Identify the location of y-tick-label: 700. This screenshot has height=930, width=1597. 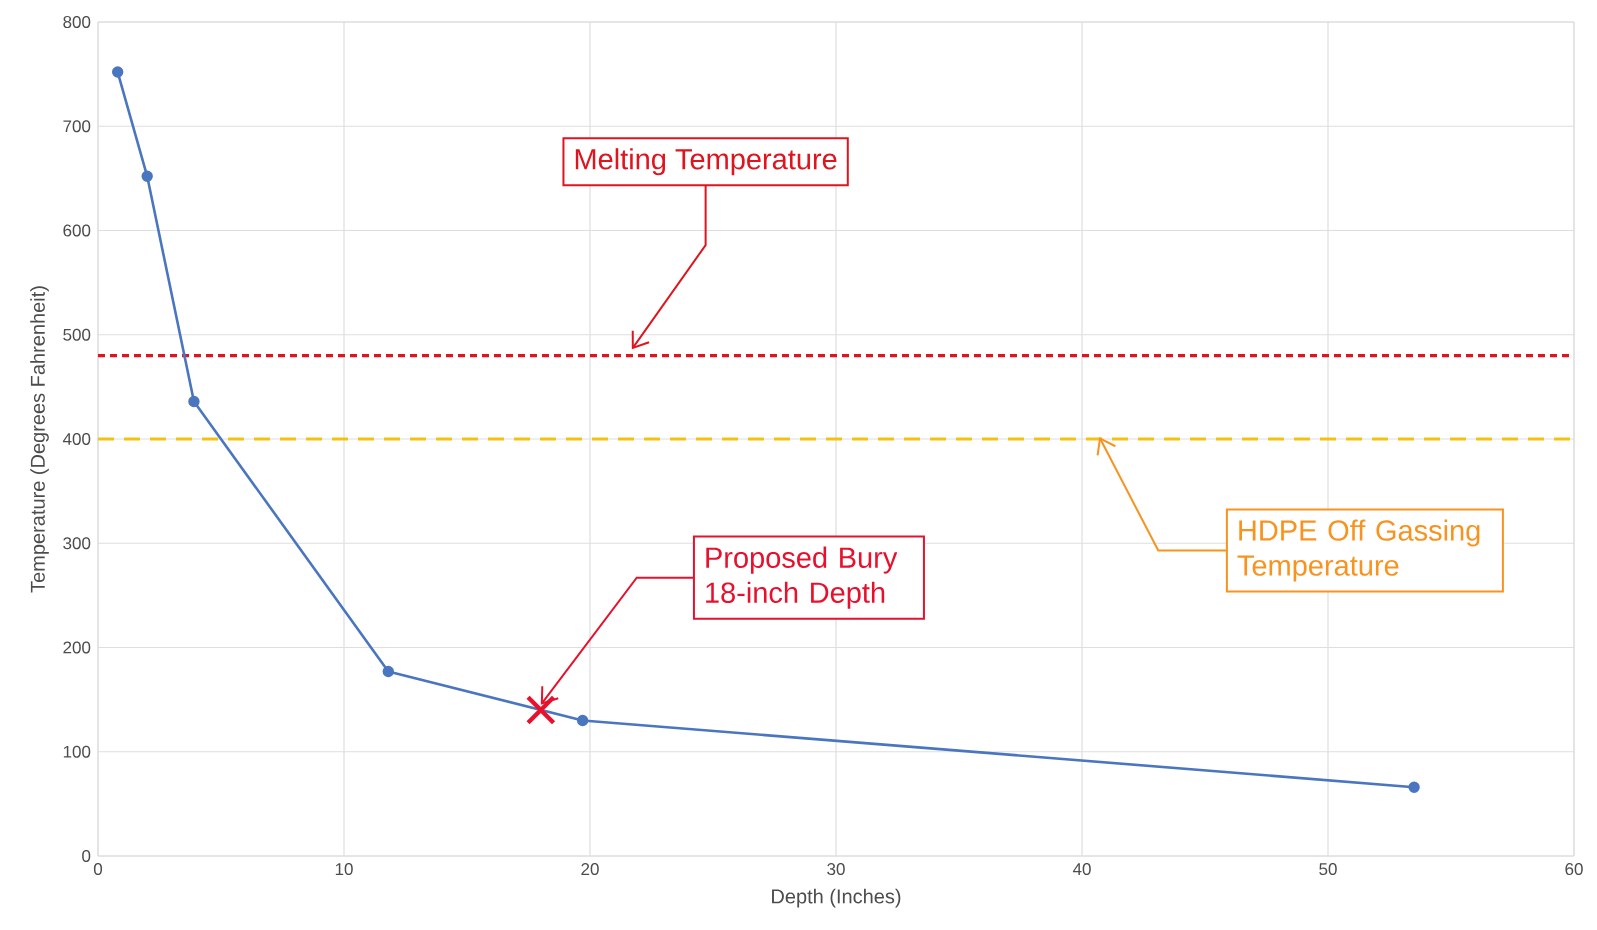
(77, 126).